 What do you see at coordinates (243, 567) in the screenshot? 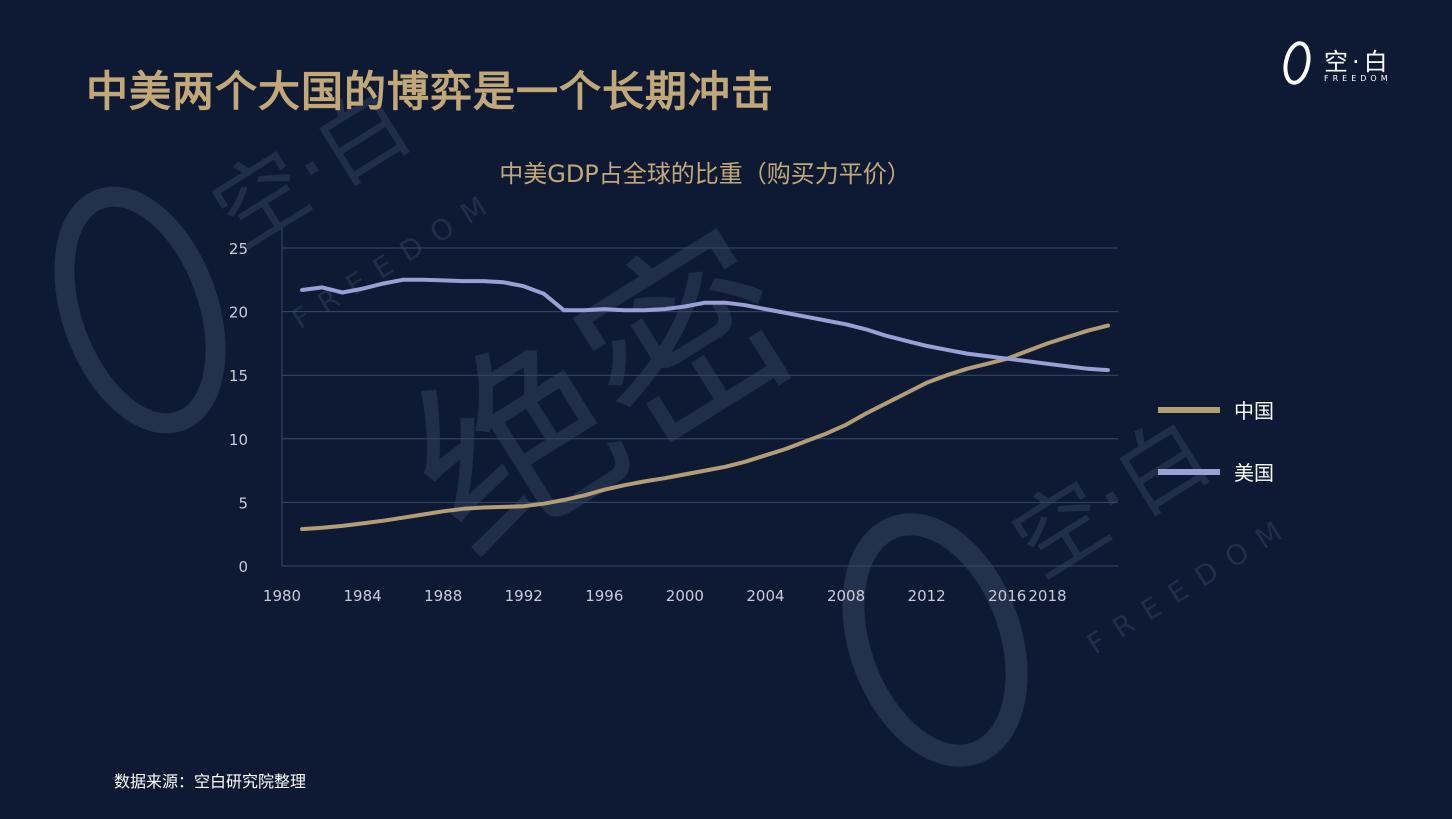
I see `y-tick-label: 0` at bounding box center [243, 567].